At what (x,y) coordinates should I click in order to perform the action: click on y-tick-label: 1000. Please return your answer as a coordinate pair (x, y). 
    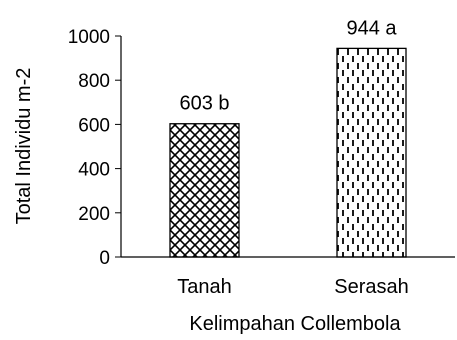
    Looking at the image, I should click on (89, 37).